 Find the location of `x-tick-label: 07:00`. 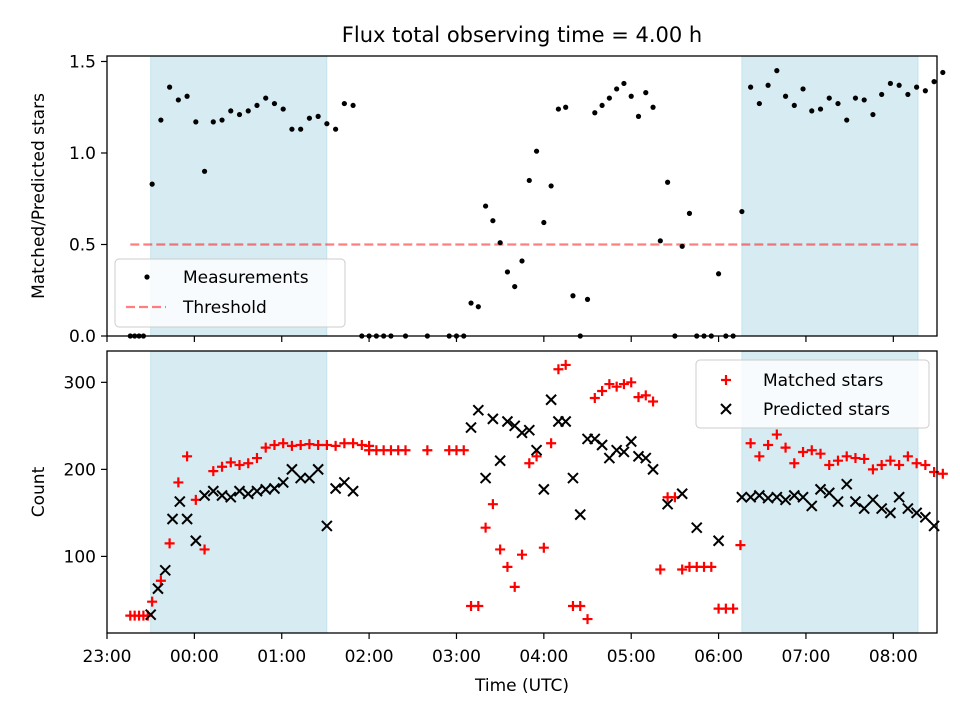

x-tick-label: 07:00 is located at coordinates (805, 657).